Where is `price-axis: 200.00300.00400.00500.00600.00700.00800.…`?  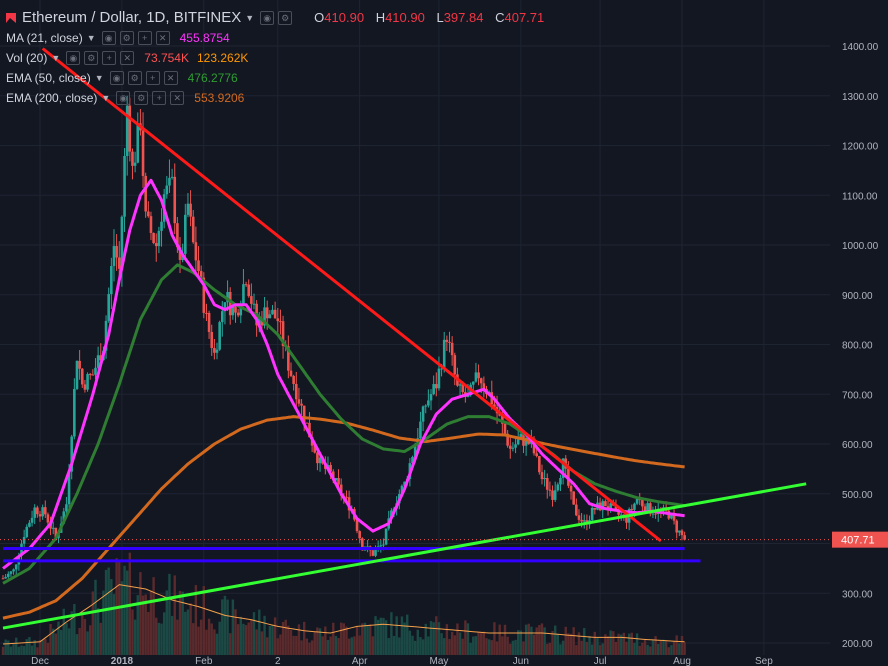
price-axis: 200.00300.00400.00500.00600.00700.00800.… is located at coordinates (859, 333).